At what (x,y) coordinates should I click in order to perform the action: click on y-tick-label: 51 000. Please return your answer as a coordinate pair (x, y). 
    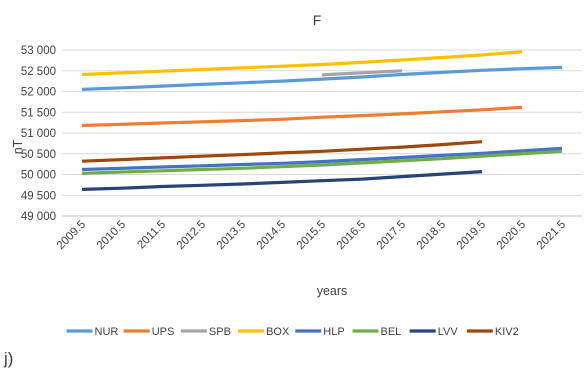
    Looking at the image, I should click on (38, 134).